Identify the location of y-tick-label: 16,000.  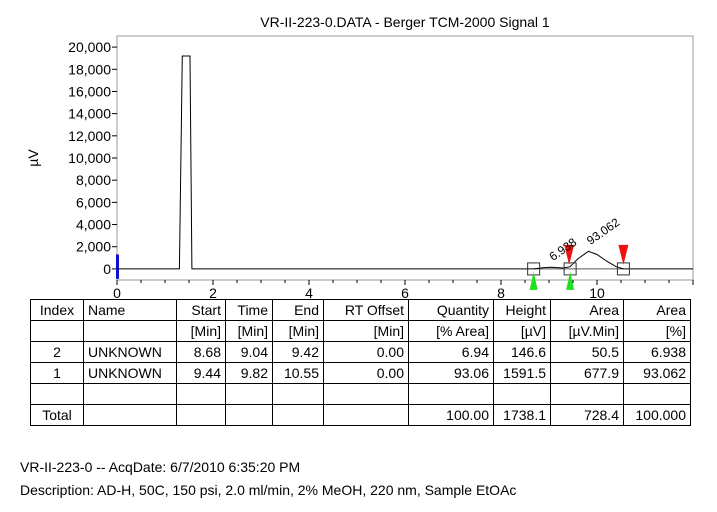
(89, 91).